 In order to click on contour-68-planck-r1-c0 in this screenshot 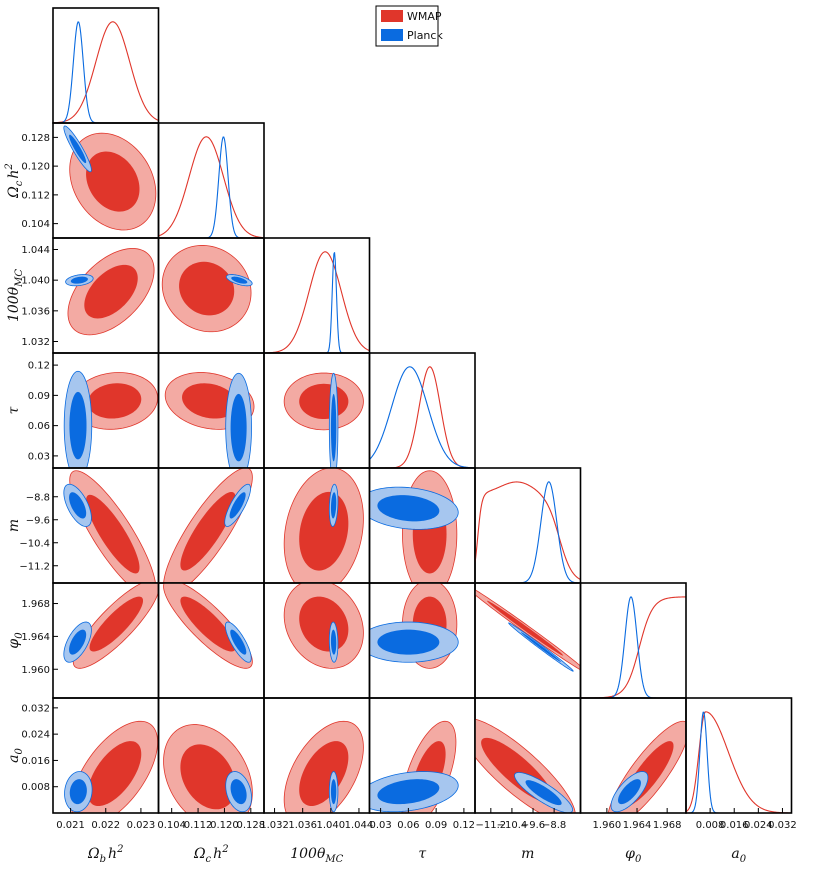, I will do `click(78, 149)`.